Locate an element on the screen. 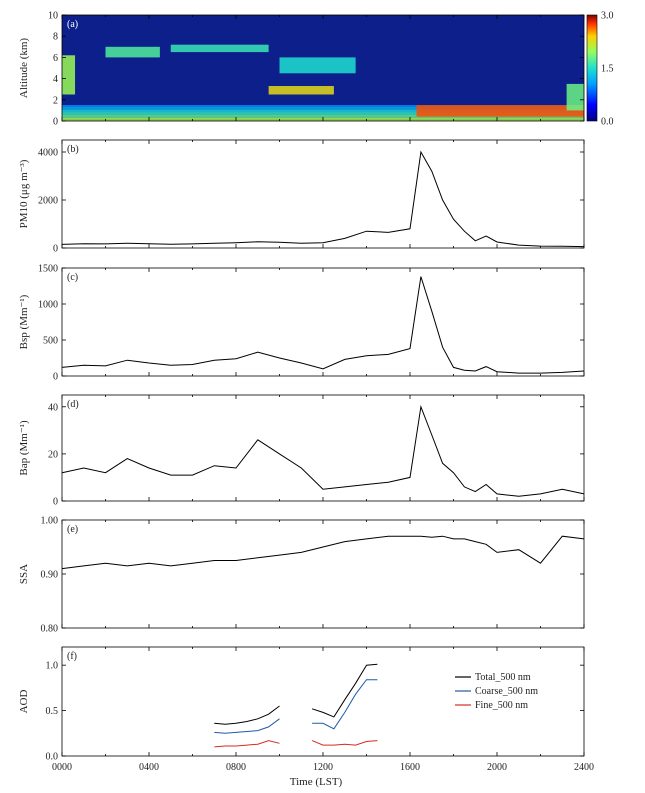 Image resolution: width=645 pixels, height=793 pixels. y-tick-label: 0.90 is located at coordinates (50, 575).